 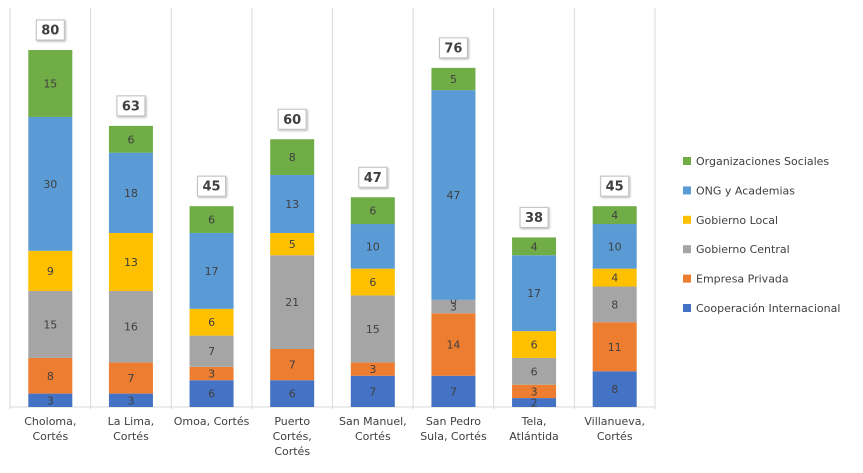 I want to click on segment-label: 9, so click(x=50, y=271).